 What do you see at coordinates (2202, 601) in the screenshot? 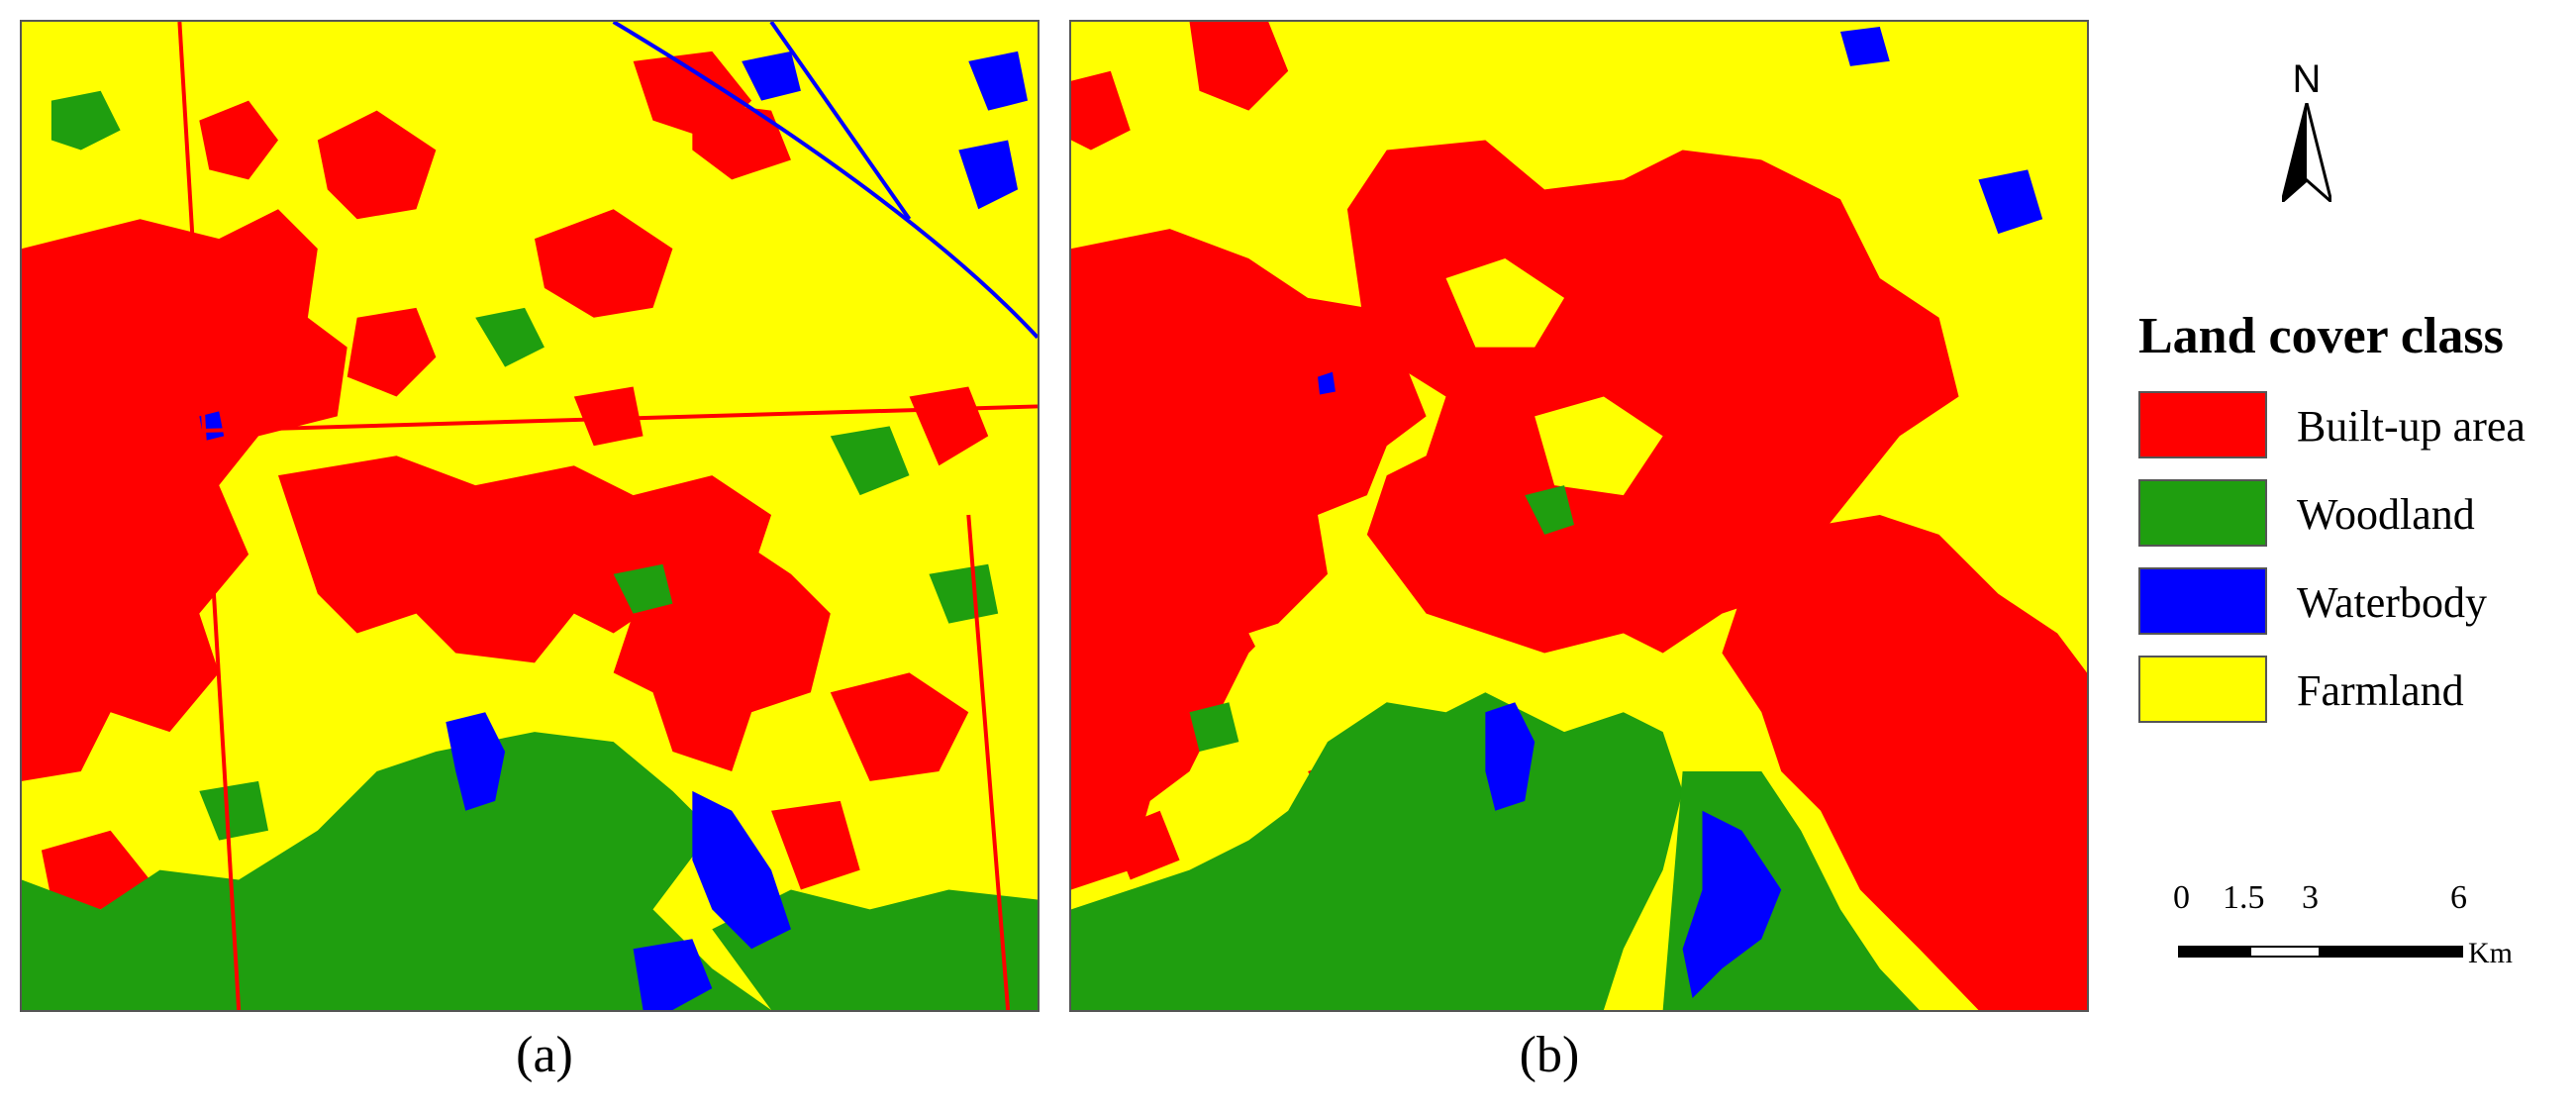
I see `legend-swatch-waterbody` at bounding box center [2202, 601].